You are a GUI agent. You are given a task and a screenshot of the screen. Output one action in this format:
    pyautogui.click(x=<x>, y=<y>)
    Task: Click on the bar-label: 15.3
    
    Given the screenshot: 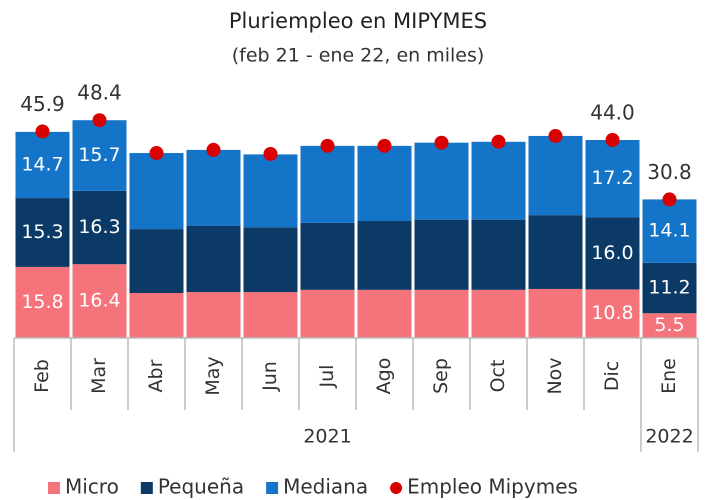 What is the action you would take?
    pyautogui.click(x=42, y=232)
    